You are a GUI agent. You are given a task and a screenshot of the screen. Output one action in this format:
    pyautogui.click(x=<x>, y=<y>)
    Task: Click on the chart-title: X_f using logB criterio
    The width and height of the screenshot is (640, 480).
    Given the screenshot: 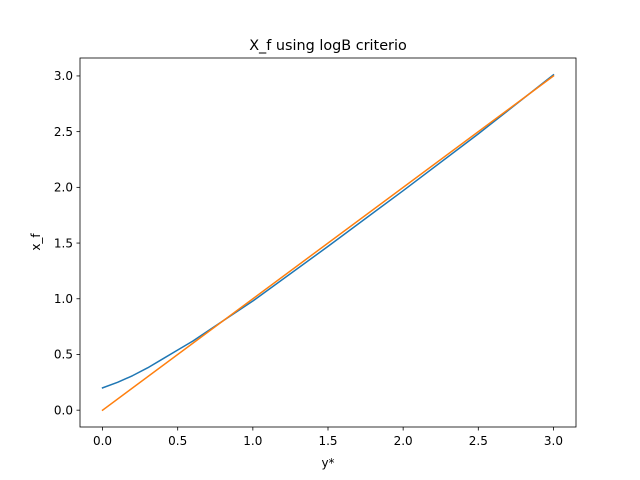 What is the action you would take?
    pyautogui.click(x=328, y=46)
    